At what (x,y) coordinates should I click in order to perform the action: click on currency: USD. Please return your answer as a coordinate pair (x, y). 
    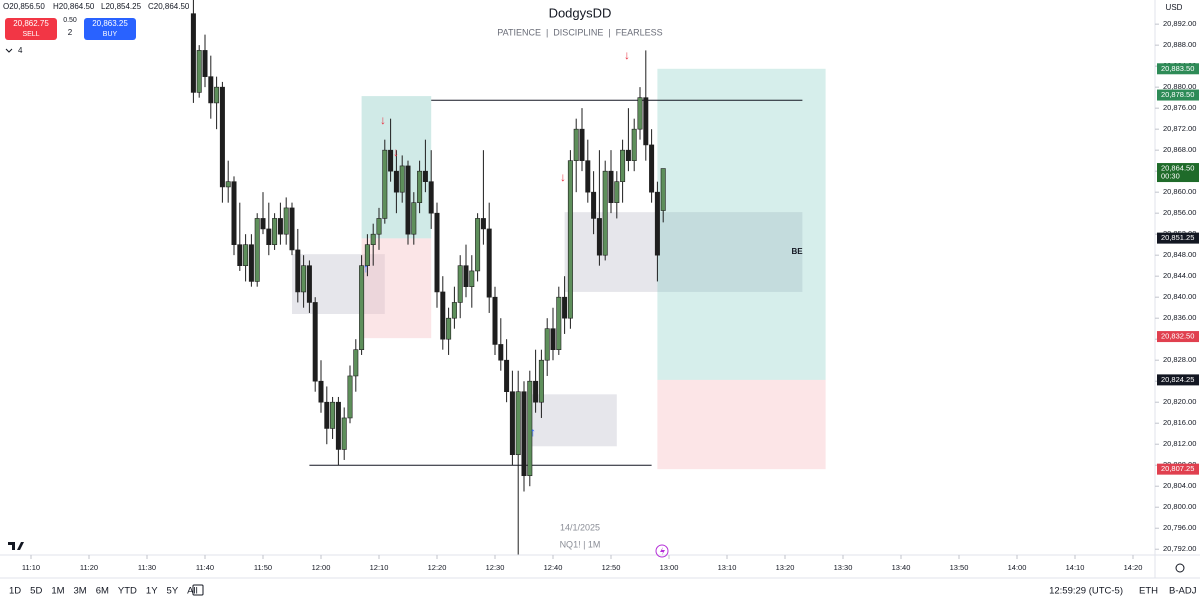
    Looking at the image, I should click on (1174, 7).